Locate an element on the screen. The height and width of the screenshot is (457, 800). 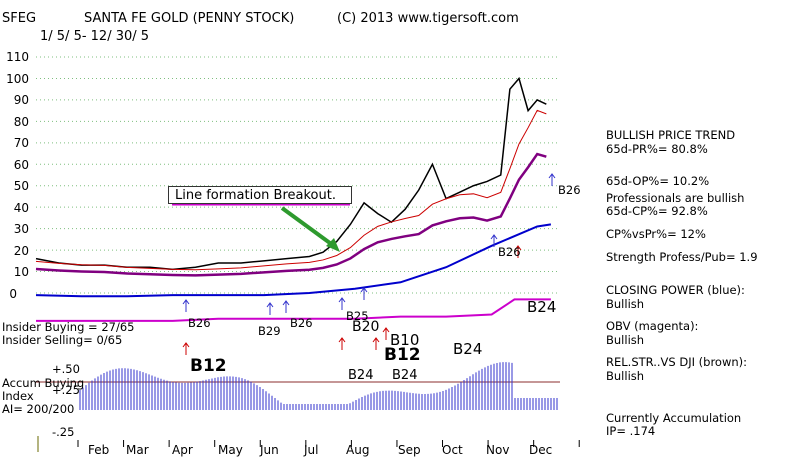
relstr-value: Bullish is located at coordinates (625, 376).